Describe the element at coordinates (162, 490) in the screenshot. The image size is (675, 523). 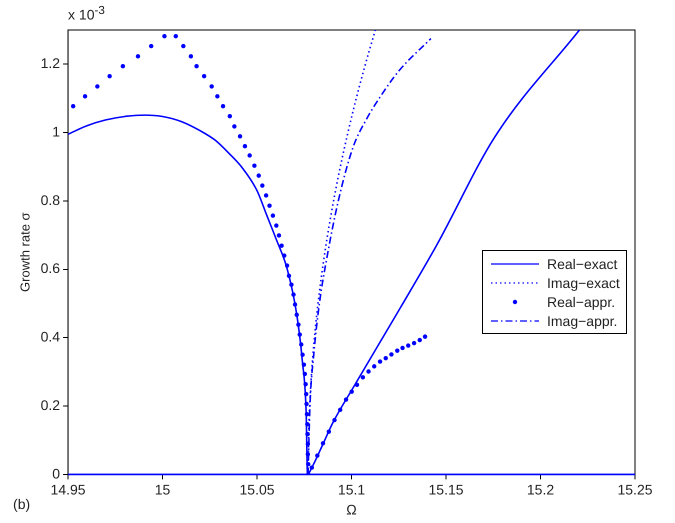
I see `x-tick-label: 15` at that location.